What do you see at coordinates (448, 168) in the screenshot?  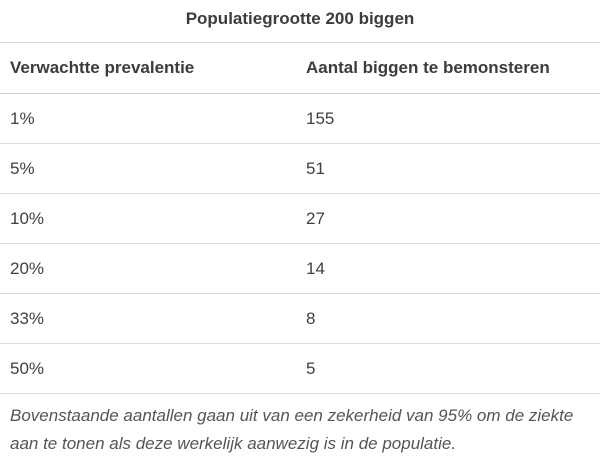 I see `sample-size-cell: 51` at bounding box center [448, 168].